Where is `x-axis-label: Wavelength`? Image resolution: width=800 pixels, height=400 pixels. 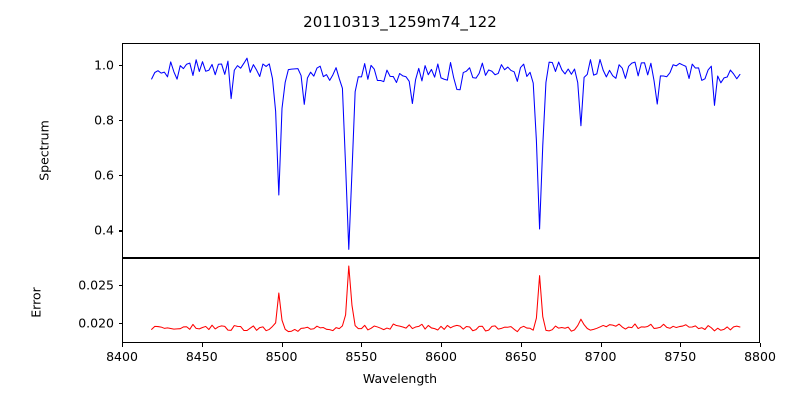
x-axis-label: Wavelength is located at coordinates (400, 378).